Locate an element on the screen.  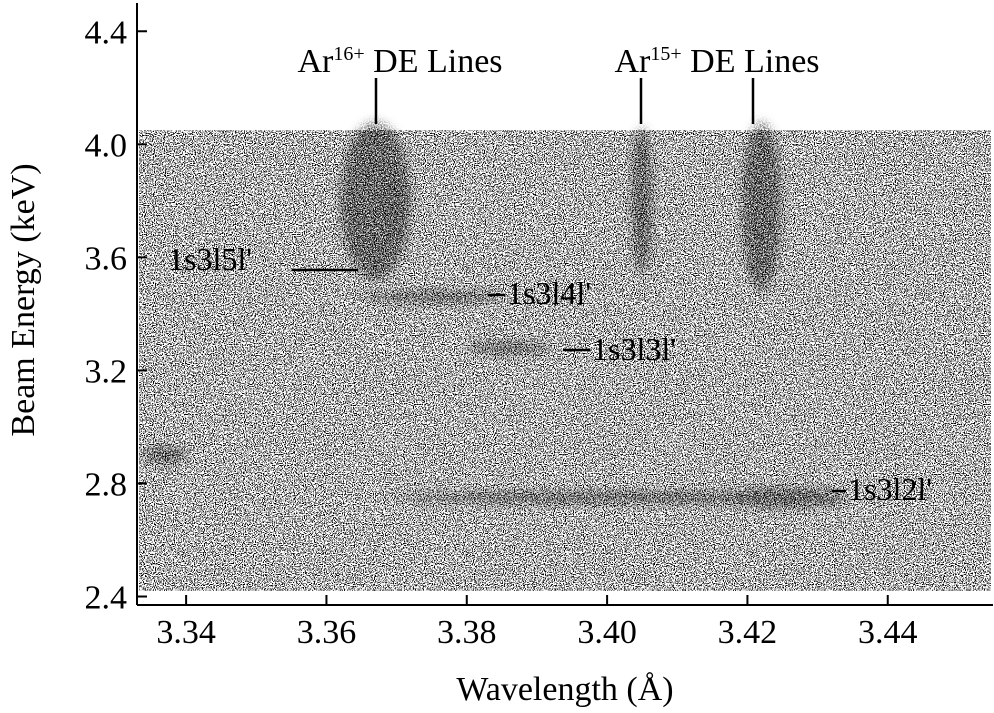
x-tick-label: 3.44 is located at coordinates (888, 632).